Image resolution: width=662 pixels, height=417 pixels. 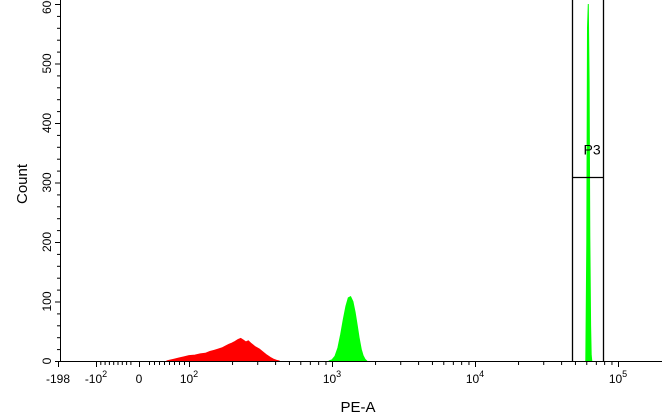 I want to click on y-tick-label: 500, so click(x=47, y=63).